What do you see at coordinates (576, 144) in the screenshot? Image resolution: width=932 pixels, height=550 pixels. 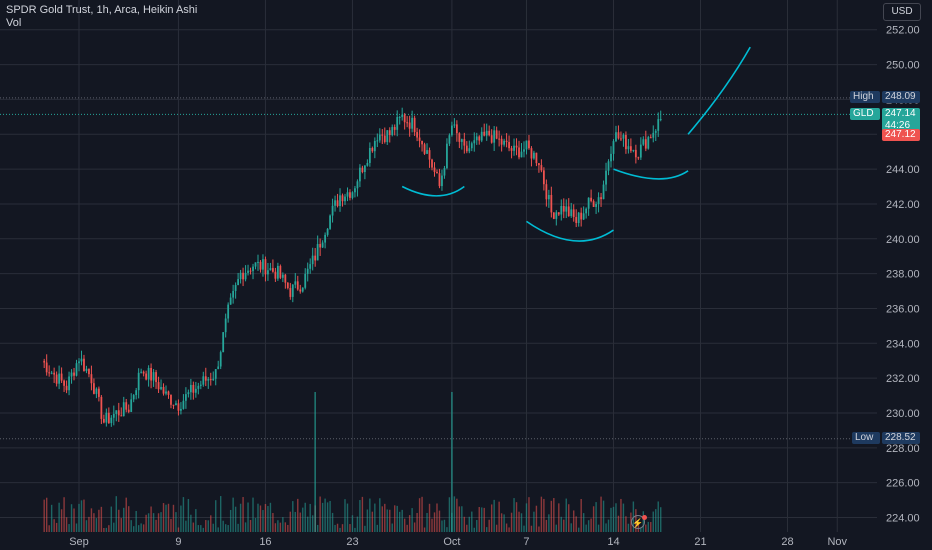 I see `drawings` at bounding box center [576, 144].